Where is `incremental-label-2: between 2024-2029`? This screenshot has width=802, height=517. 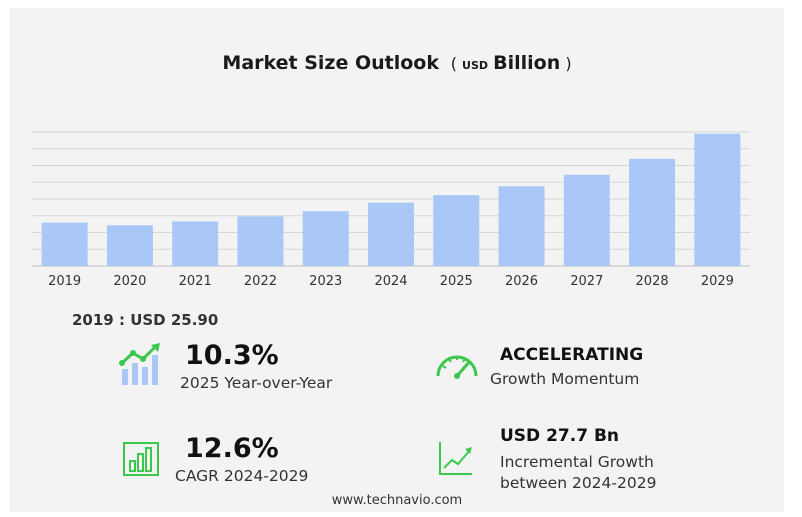 incremental-label-2: between 2024-2029 is located at coordinates (578, 483).